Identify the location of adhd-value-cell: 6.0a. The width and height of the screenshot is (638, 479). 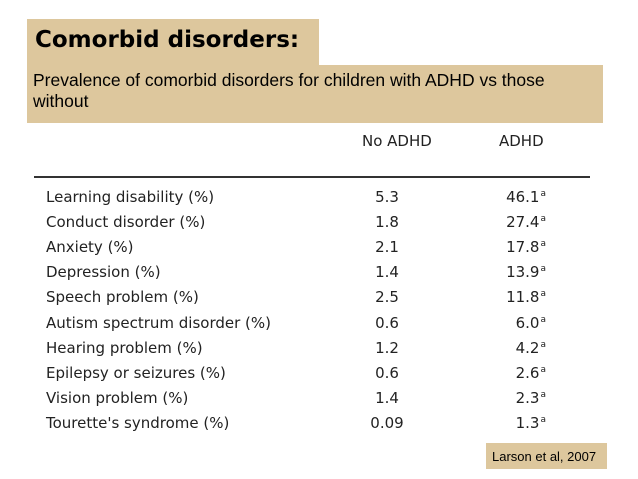
(531, 323).